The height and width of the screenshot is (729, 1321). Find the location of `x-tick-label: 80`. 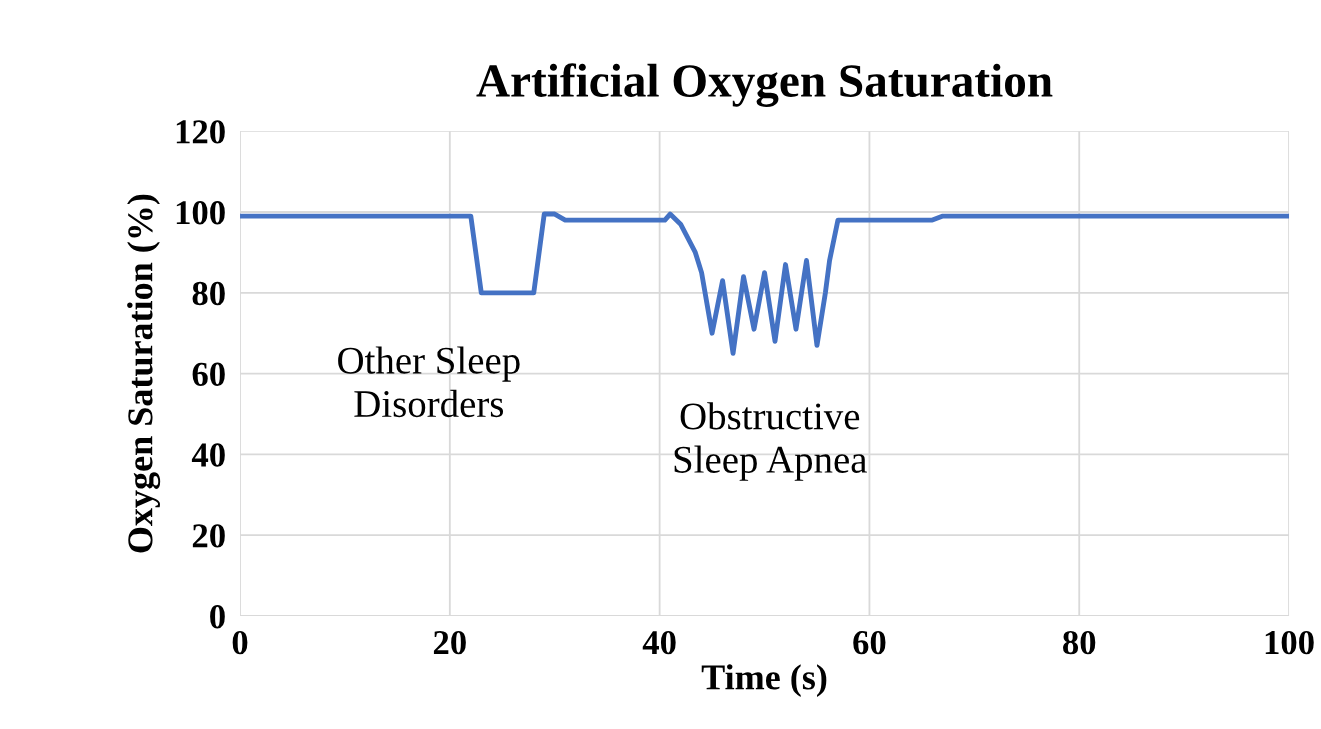

x-tick-label: 80 is located at coordinates (1079, 642).